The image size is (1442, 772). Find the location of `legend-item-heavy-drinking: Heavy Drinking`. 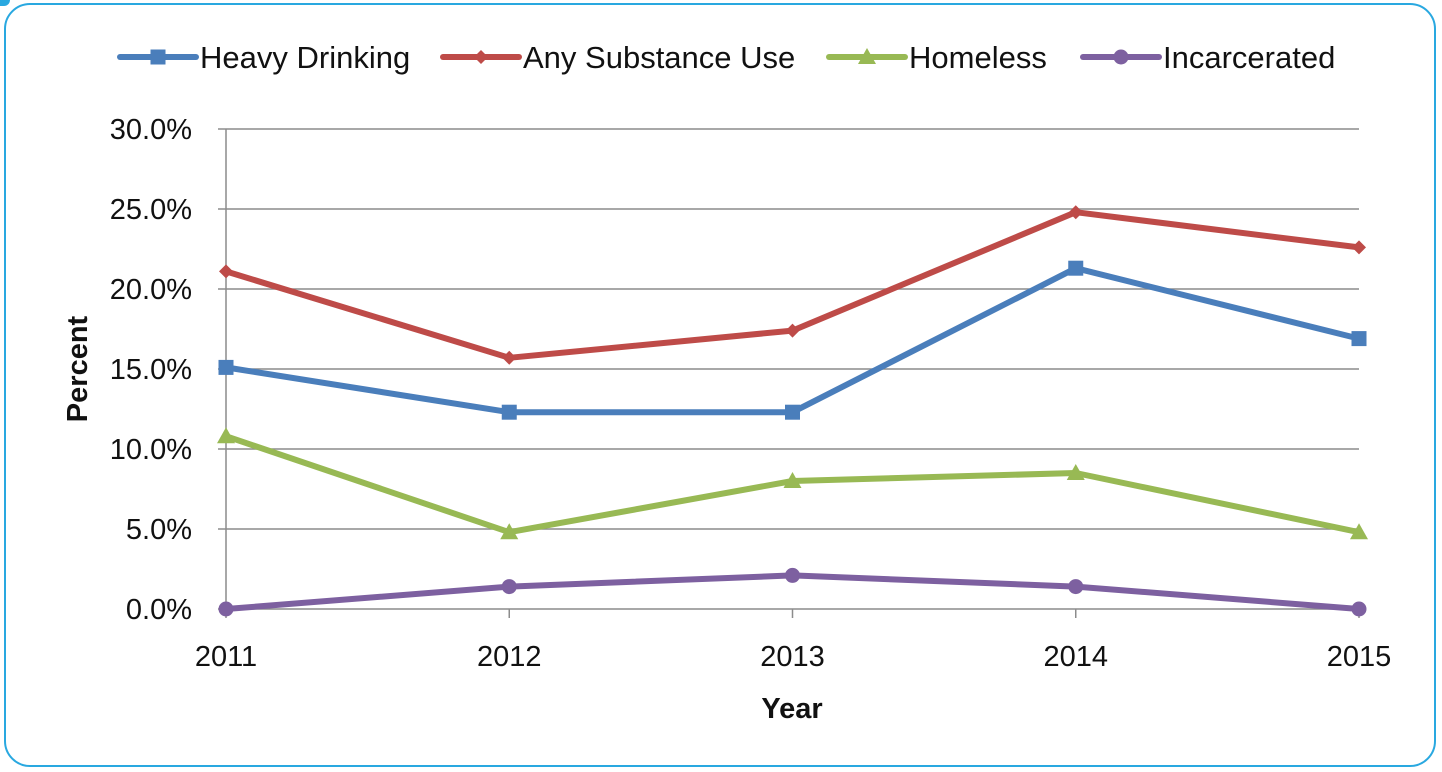

legend-item-heavy-drinking: Heavy Drinking is located at coordinates (263, 57).